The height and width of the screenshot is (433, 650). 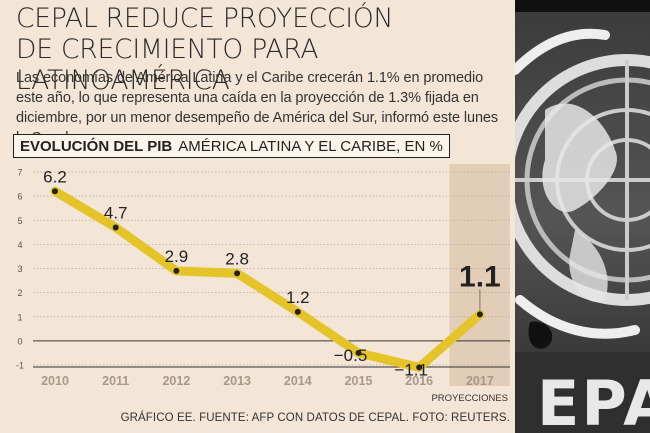 What do you see at coordinates (19, 293) in the screenshot?
I see `y-tick-label: 2` at bounding box center [19, 293].